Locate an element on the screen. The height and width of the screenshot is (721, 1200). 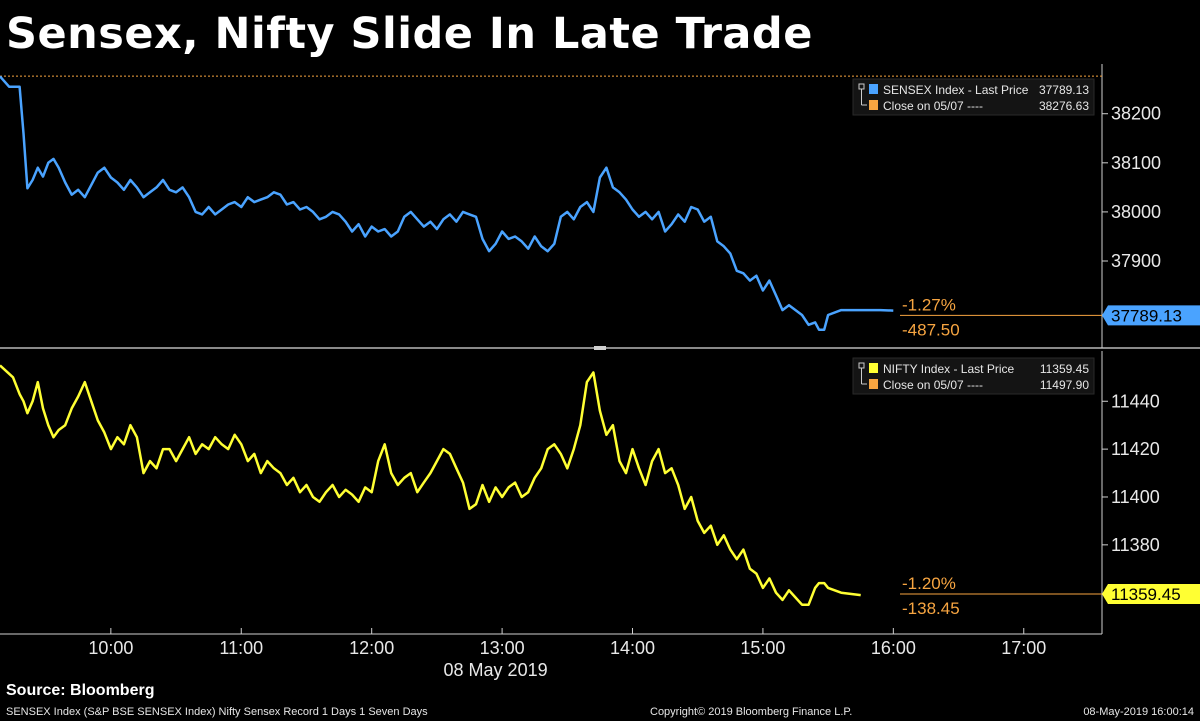
y-tick-label: 11440 is located at coordinates (1135, 401).